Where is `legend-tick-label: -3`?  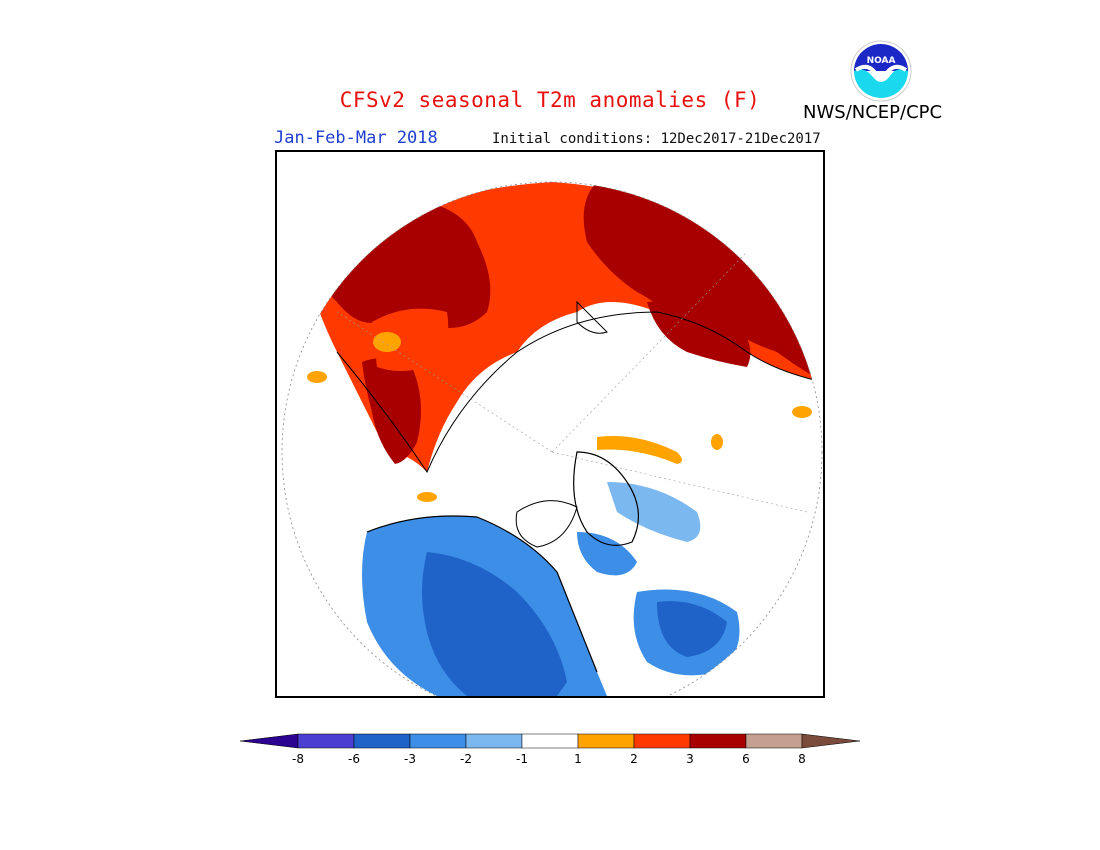
legend-tick-label: -3 is located at coordinates (410, 759).